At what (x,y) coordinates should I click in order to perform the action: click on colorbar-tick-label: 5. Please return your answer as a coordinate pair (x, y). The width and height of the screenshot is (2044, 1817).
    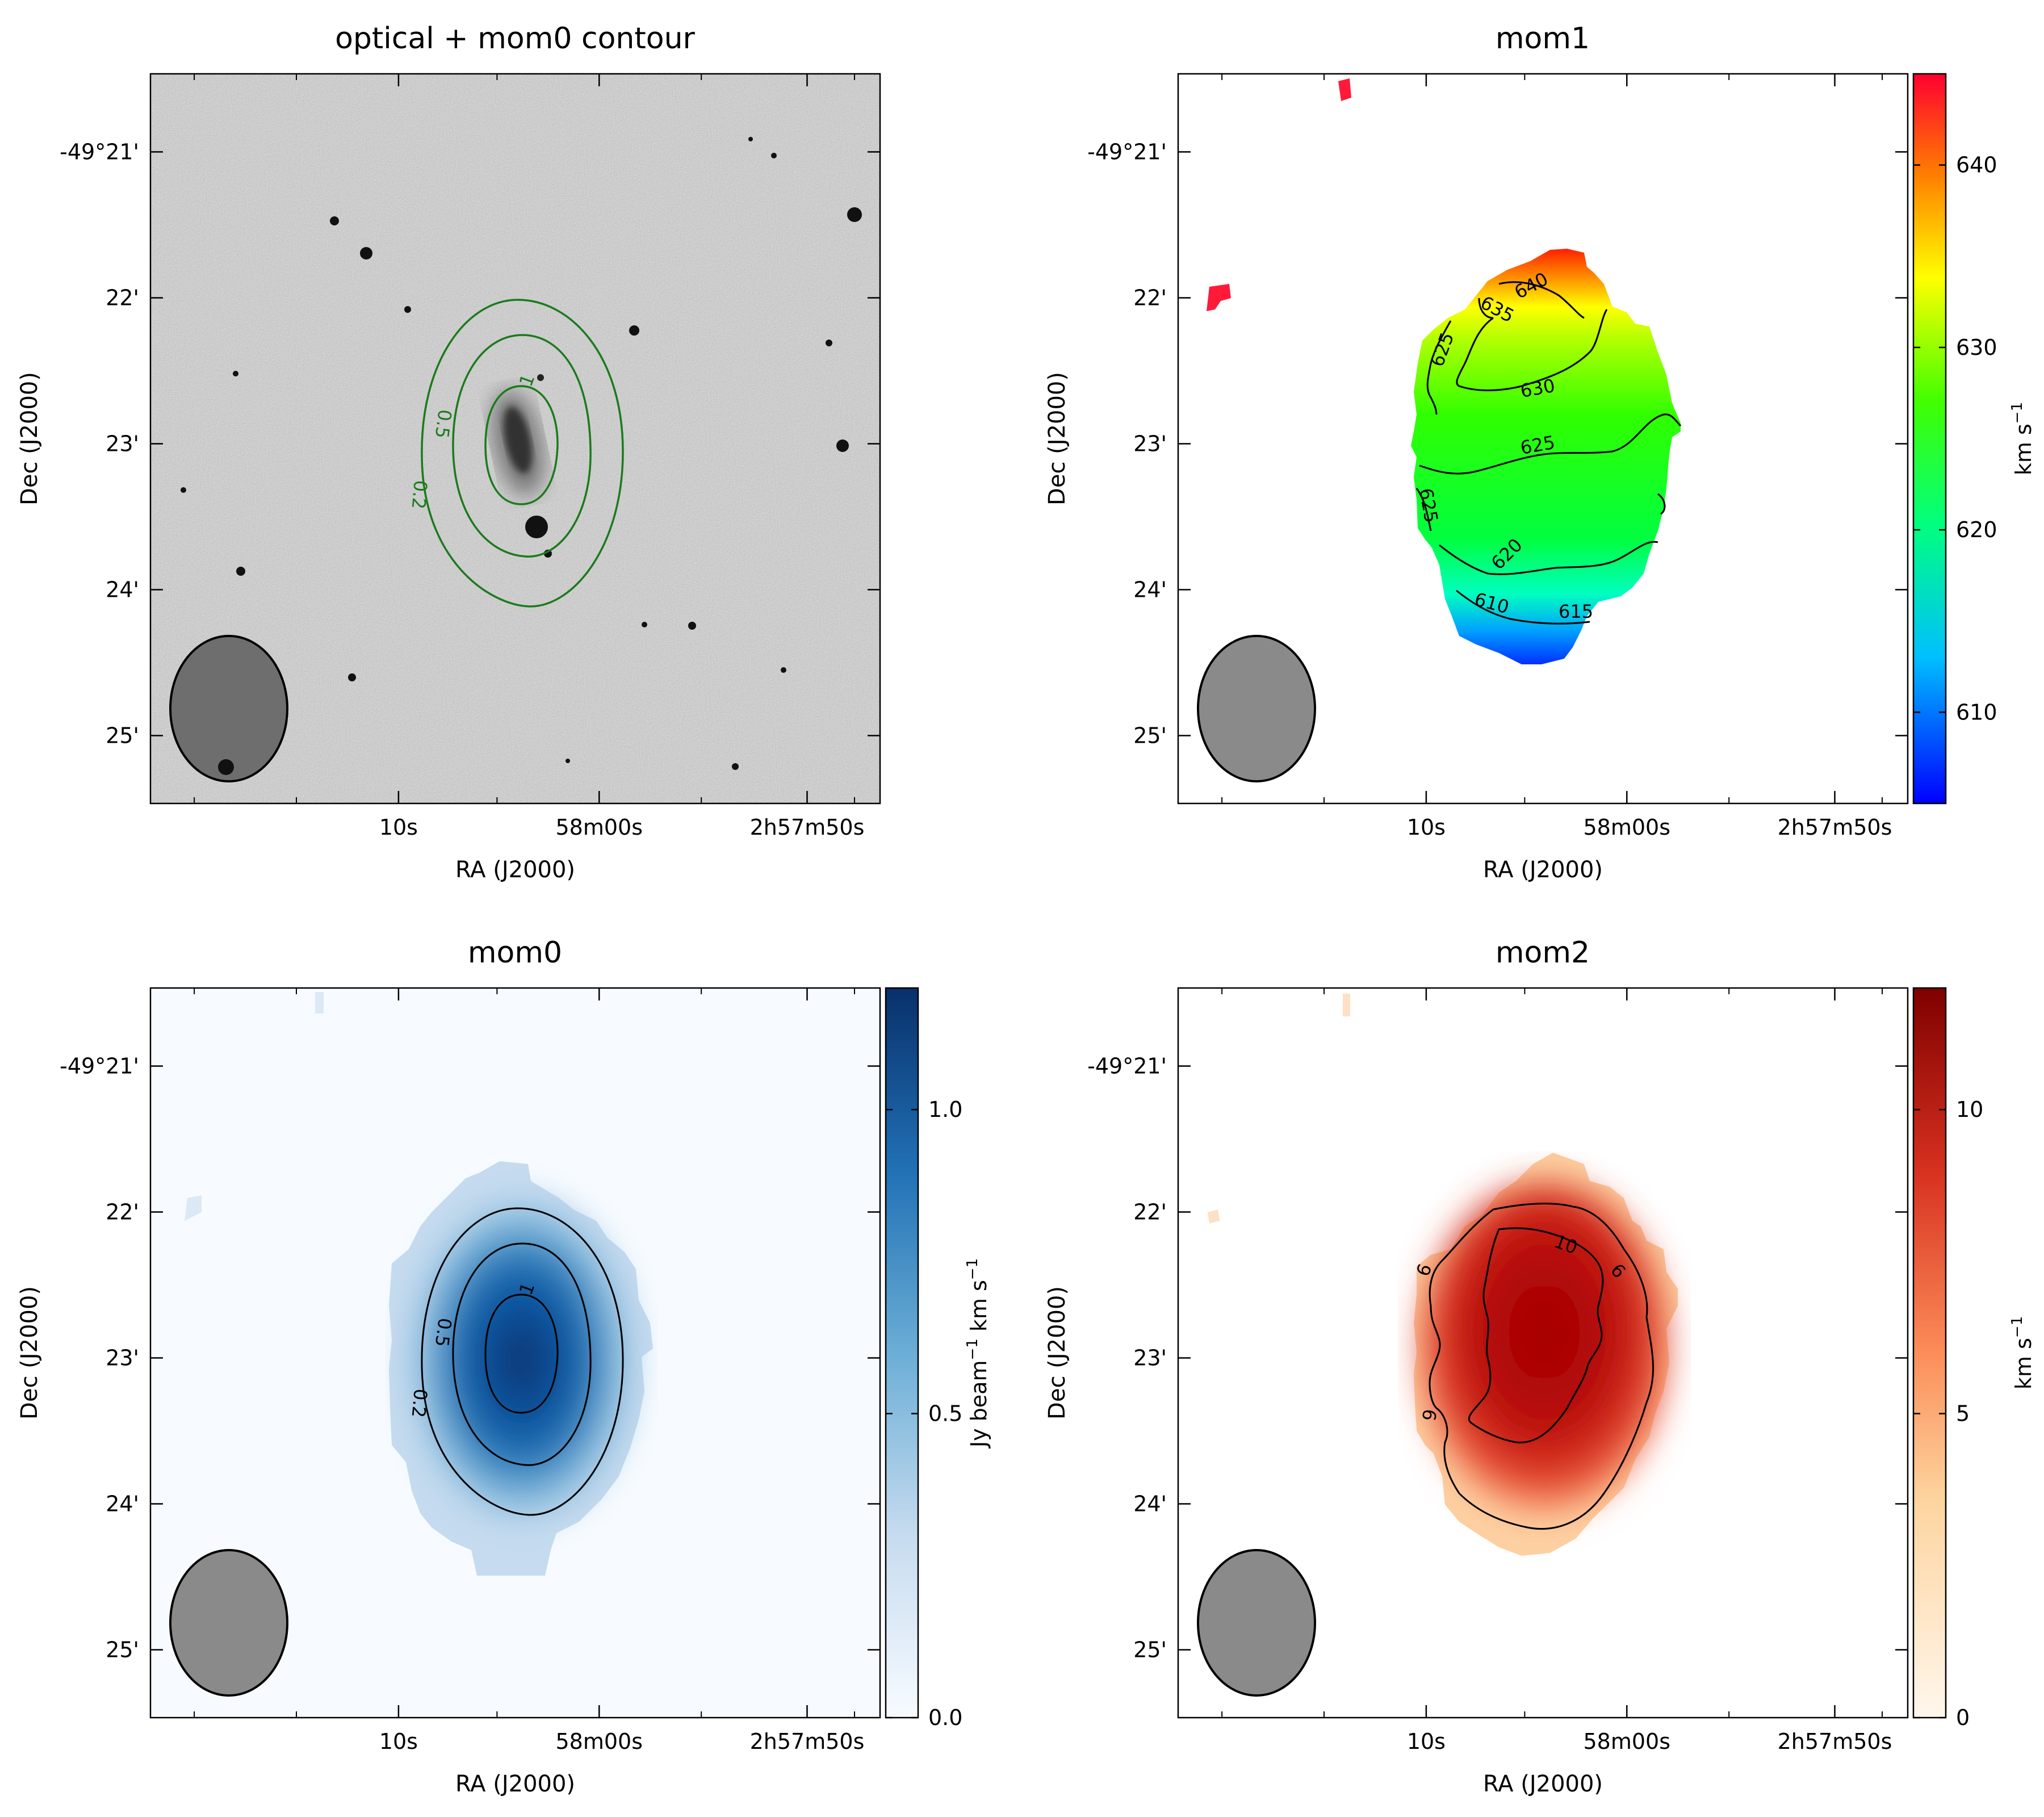
    Looking at the image, I should click on (1963, 1413).